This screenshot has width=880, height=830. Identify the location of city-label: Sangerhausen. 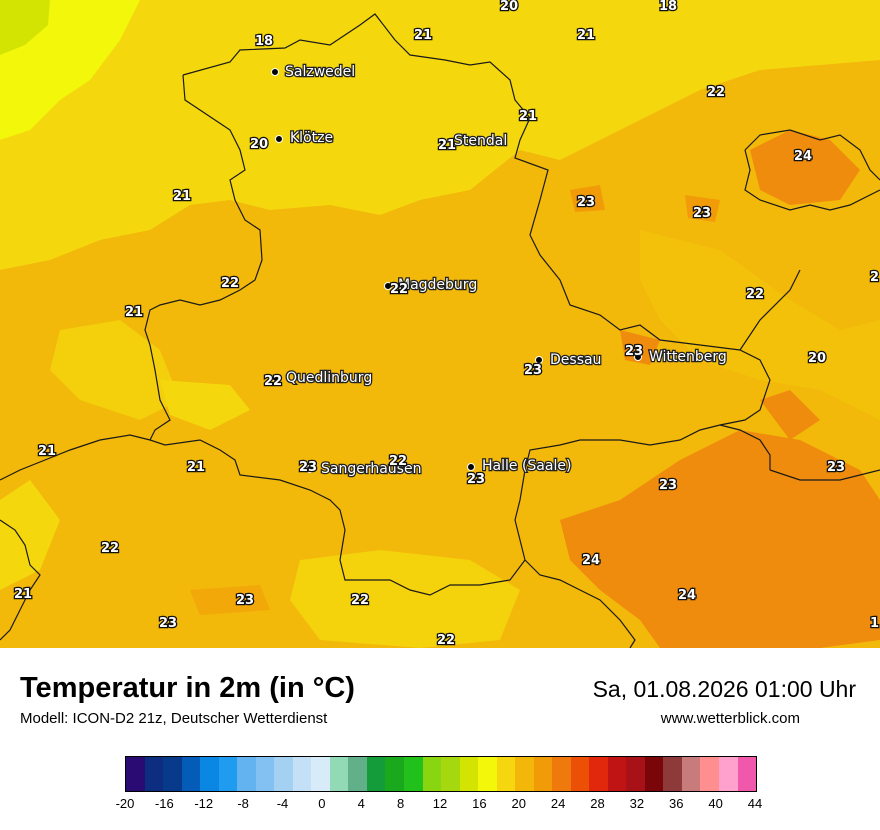
(371, 469).